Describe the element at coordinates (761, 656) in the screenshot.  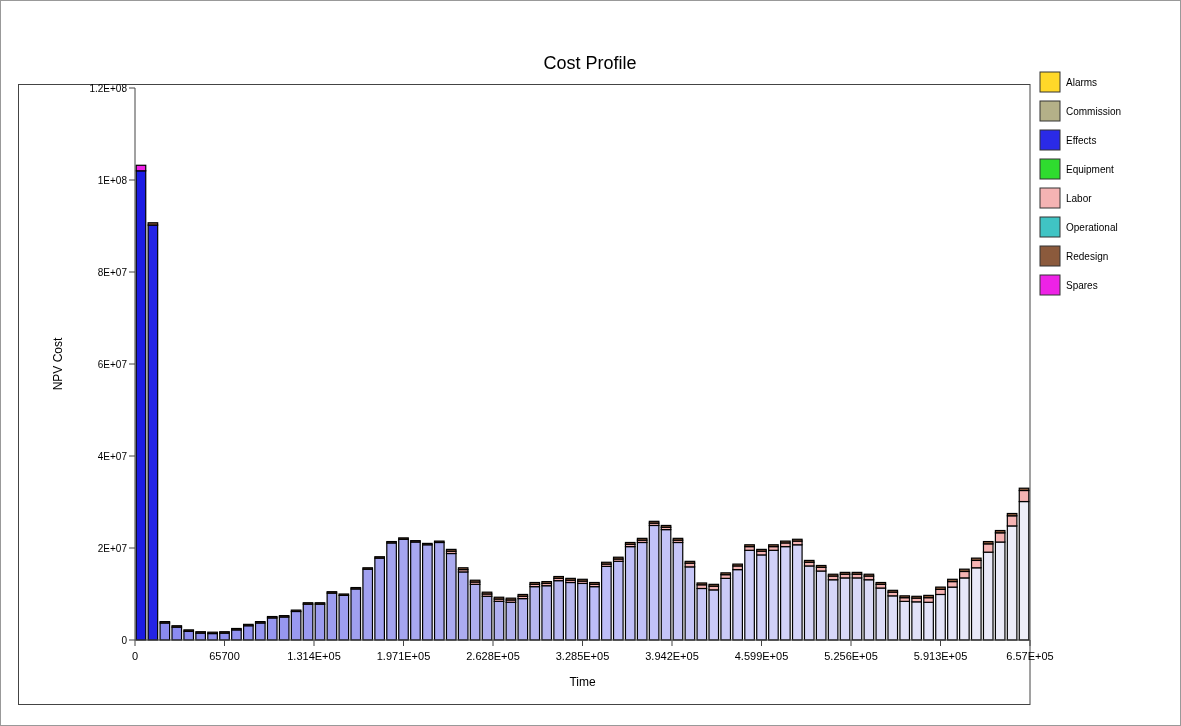
I see `x-tick-label: 4.599E+05` at that location.